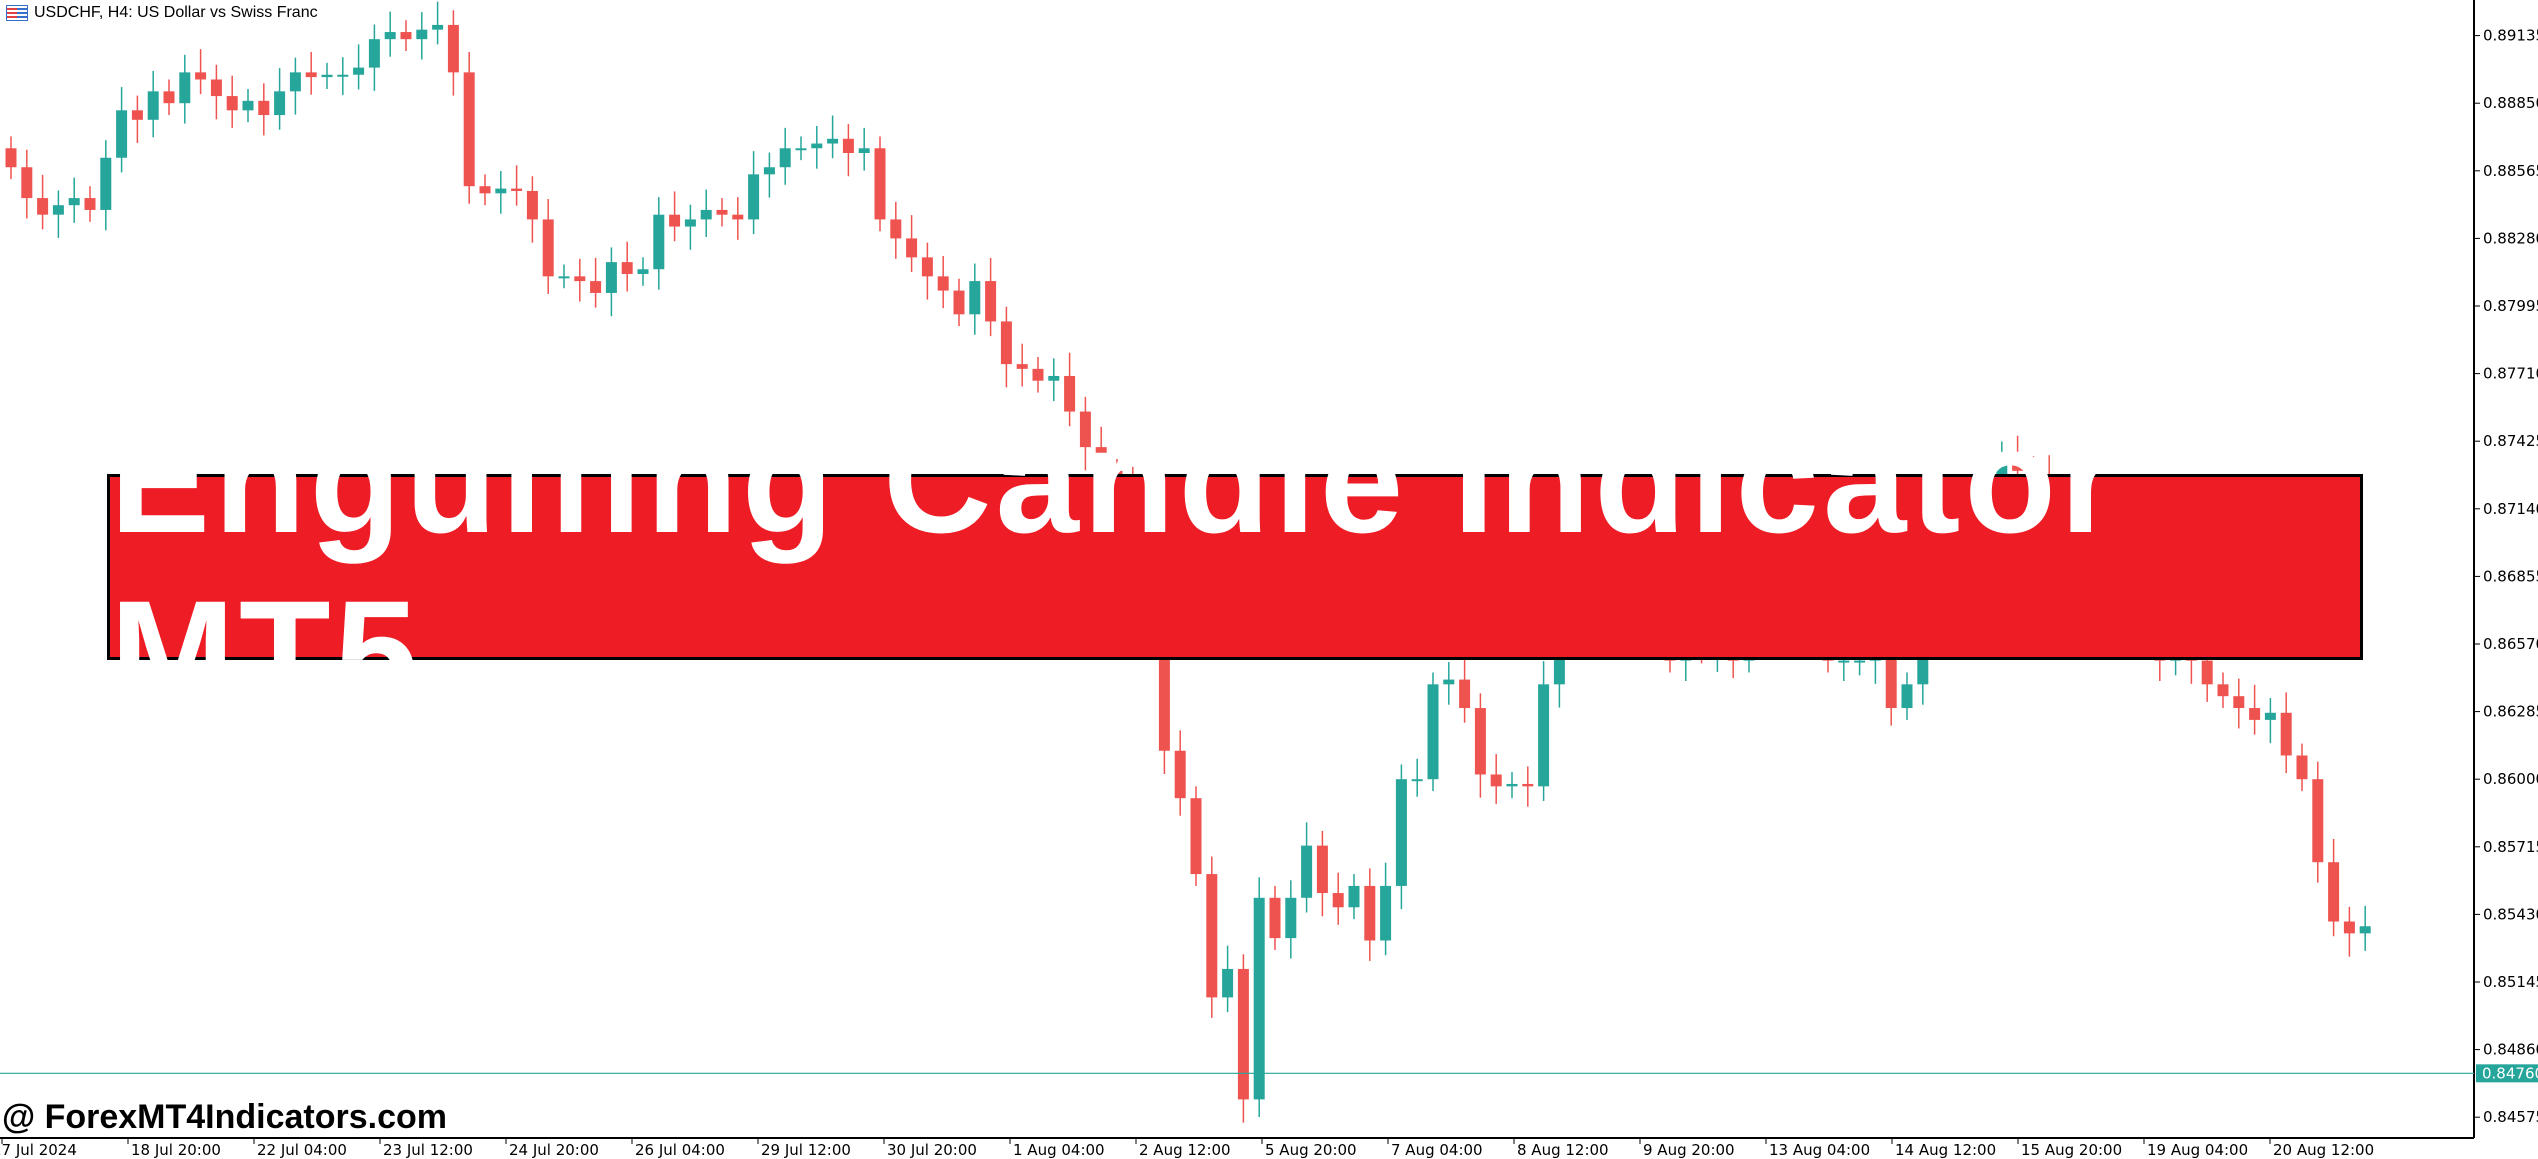  I want to click on y-tick-label: 0.86285, so click(2510, 712).